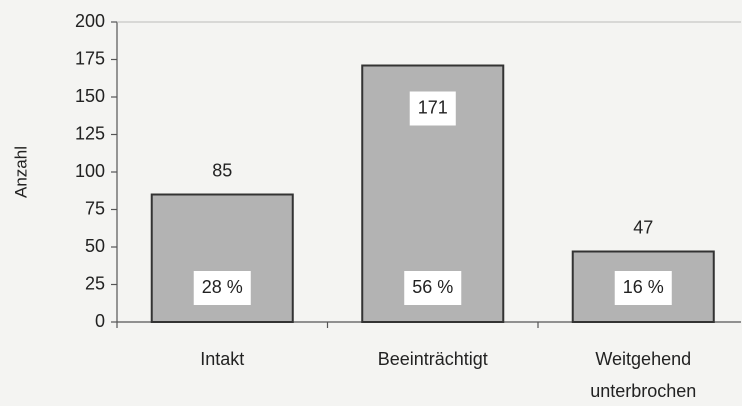 This screenshot has height=406, width=742. Describe the element at coordinates (95, 208) in the screenshot. I see `y-tick-label: 75` at that location.